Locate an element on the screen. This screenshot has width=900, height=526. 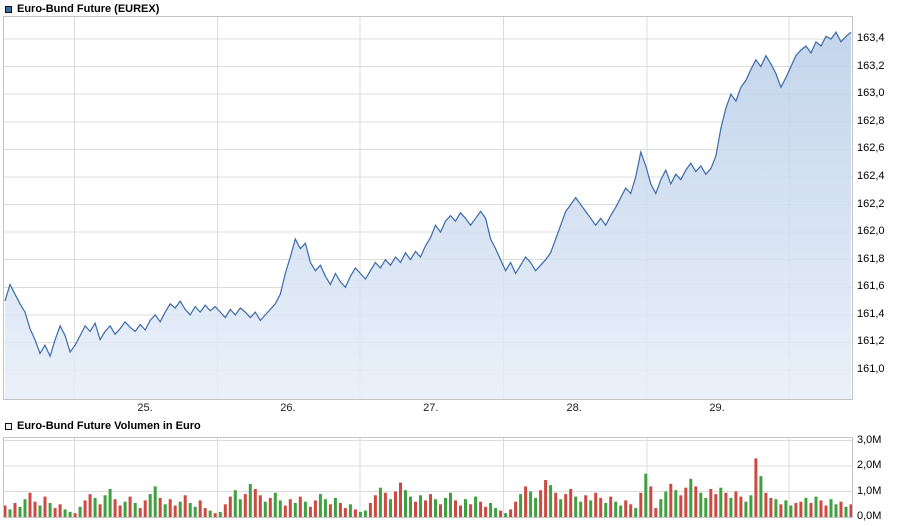
volume-y-tick-label: 2,0M is located at coordinates (869, 465).